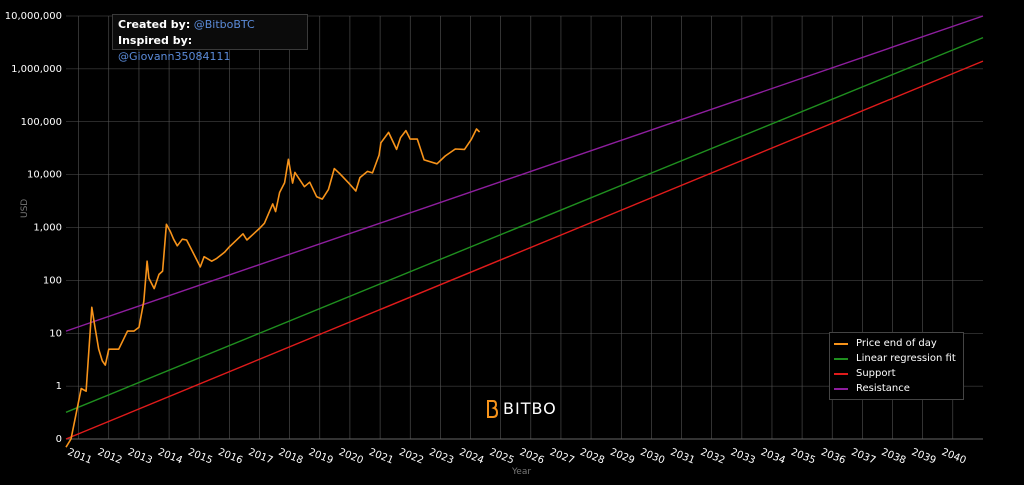  I want to click on x-tick-label: 2035, so click(803, 457).